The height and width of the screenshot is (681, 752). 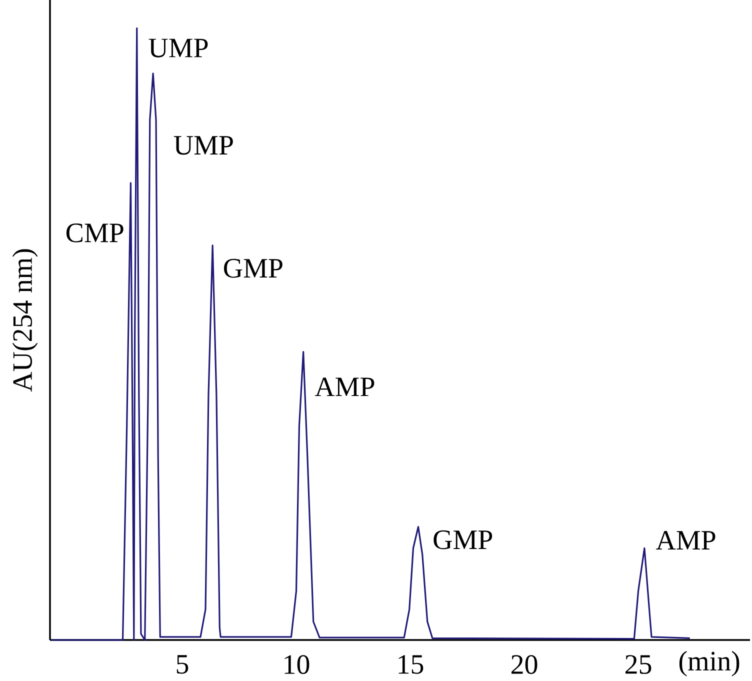 What do you see at coordinates (411, 664) in the screenshot?
I see `x-tick-label: 15` at bounding box center [411, 664].